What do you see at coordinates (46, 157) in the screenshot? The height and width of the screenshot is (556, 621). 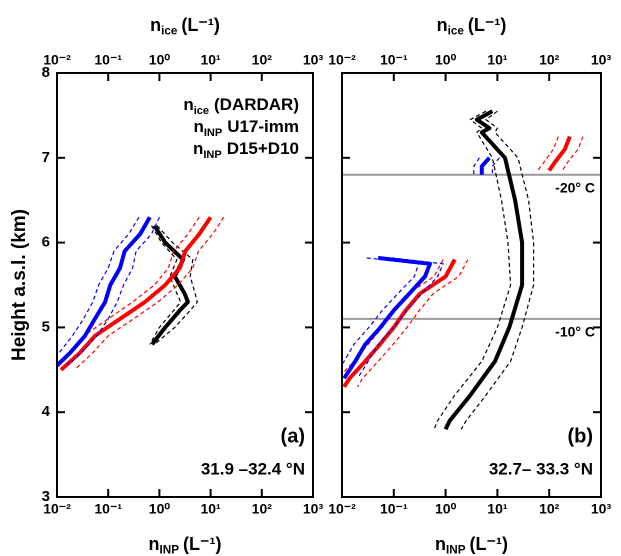 I see `y-tick-label: 7` at bounding box center [46, 157].